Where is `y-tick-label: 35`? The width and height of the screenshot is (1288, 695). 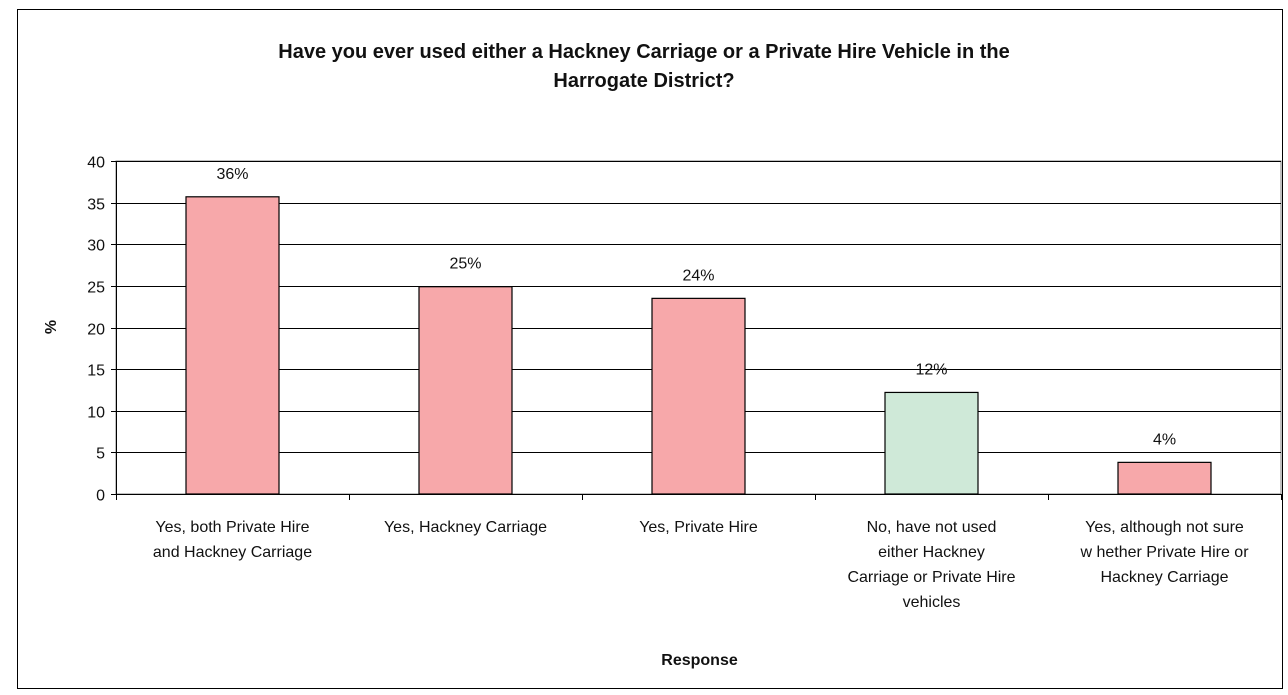 y-tick-label: 35 is located at coordinates (96, 205).